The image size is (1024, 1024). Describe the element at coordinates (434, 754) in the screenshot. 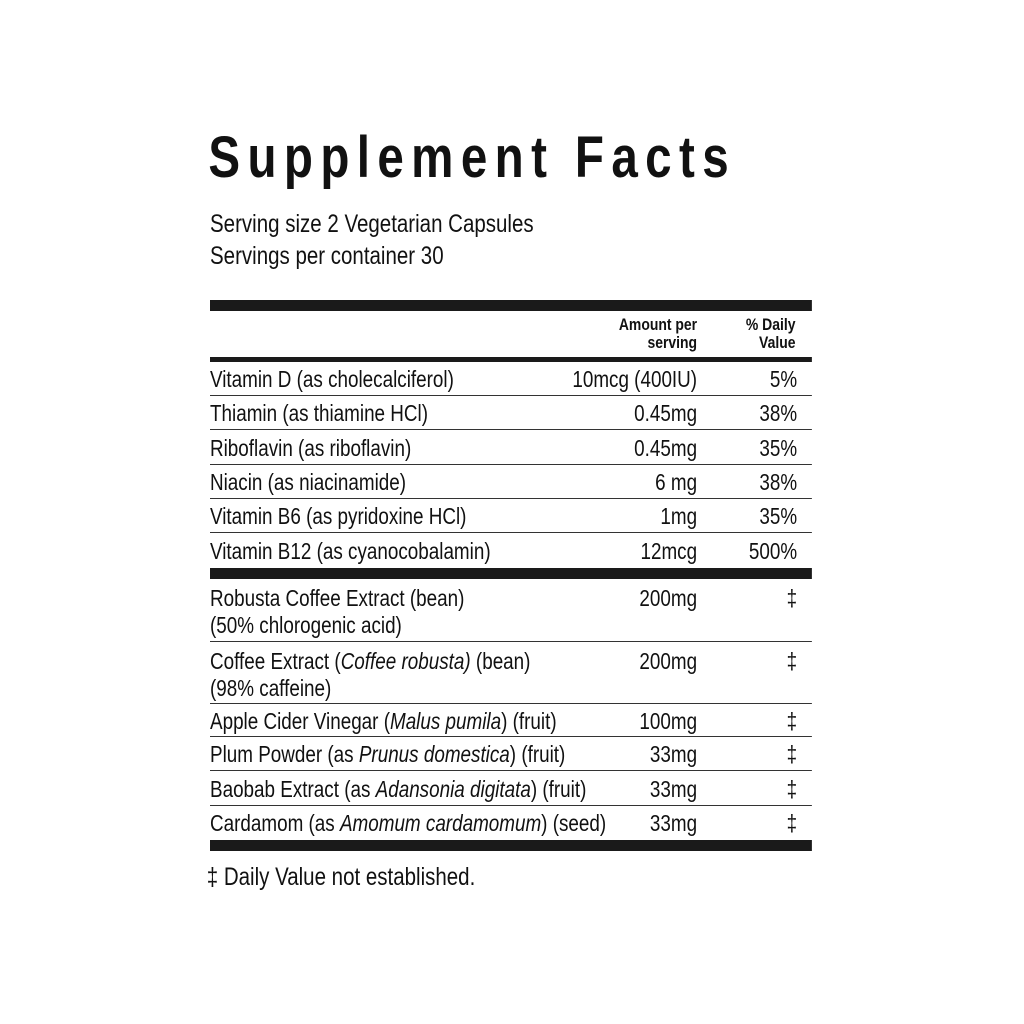

I see `name-part: Prunus domestica` at that location.